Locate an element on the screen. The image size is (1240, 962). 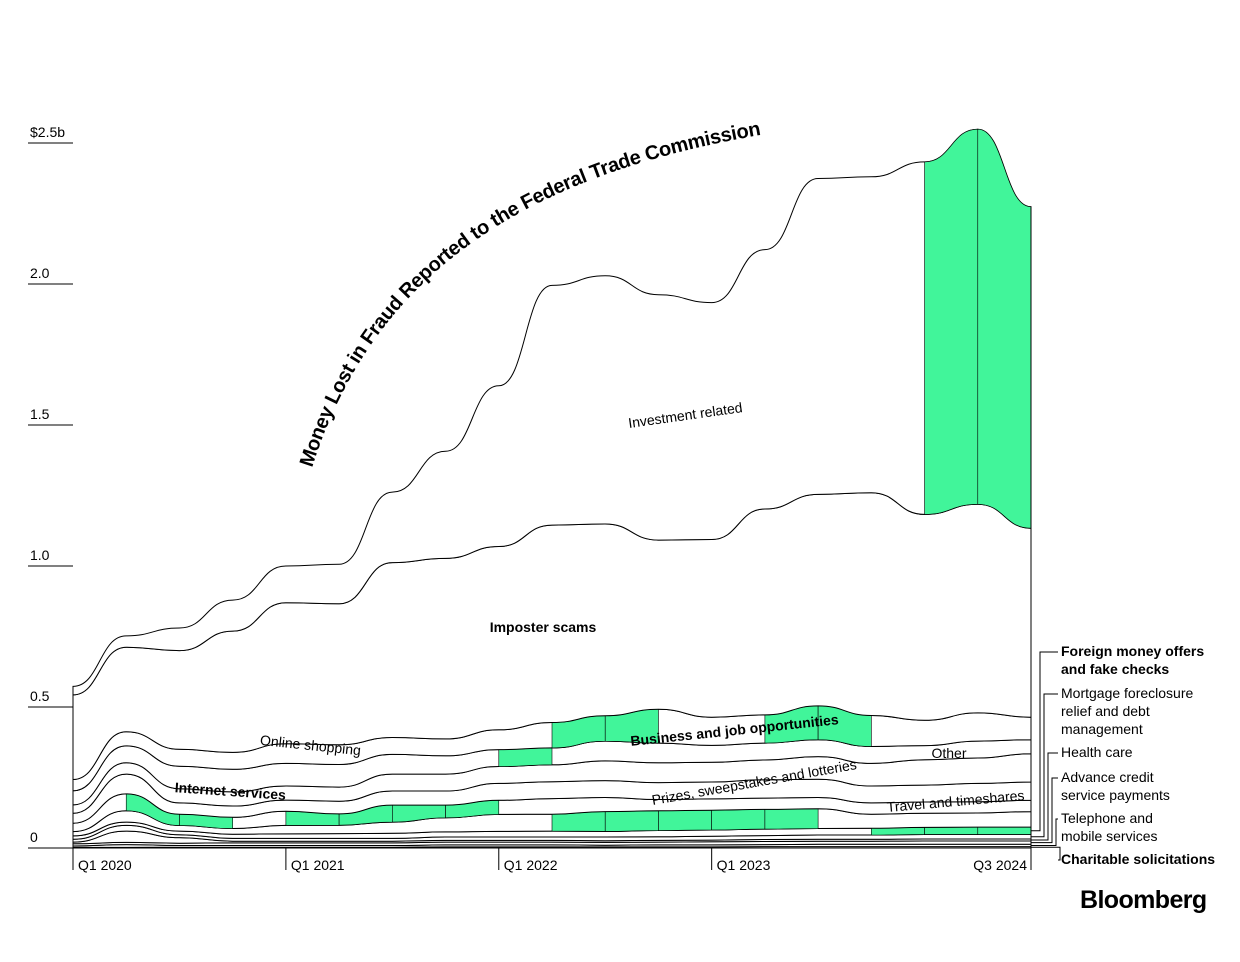
x-tick-label: Q1 2020 is located at coordinates (105, 865).